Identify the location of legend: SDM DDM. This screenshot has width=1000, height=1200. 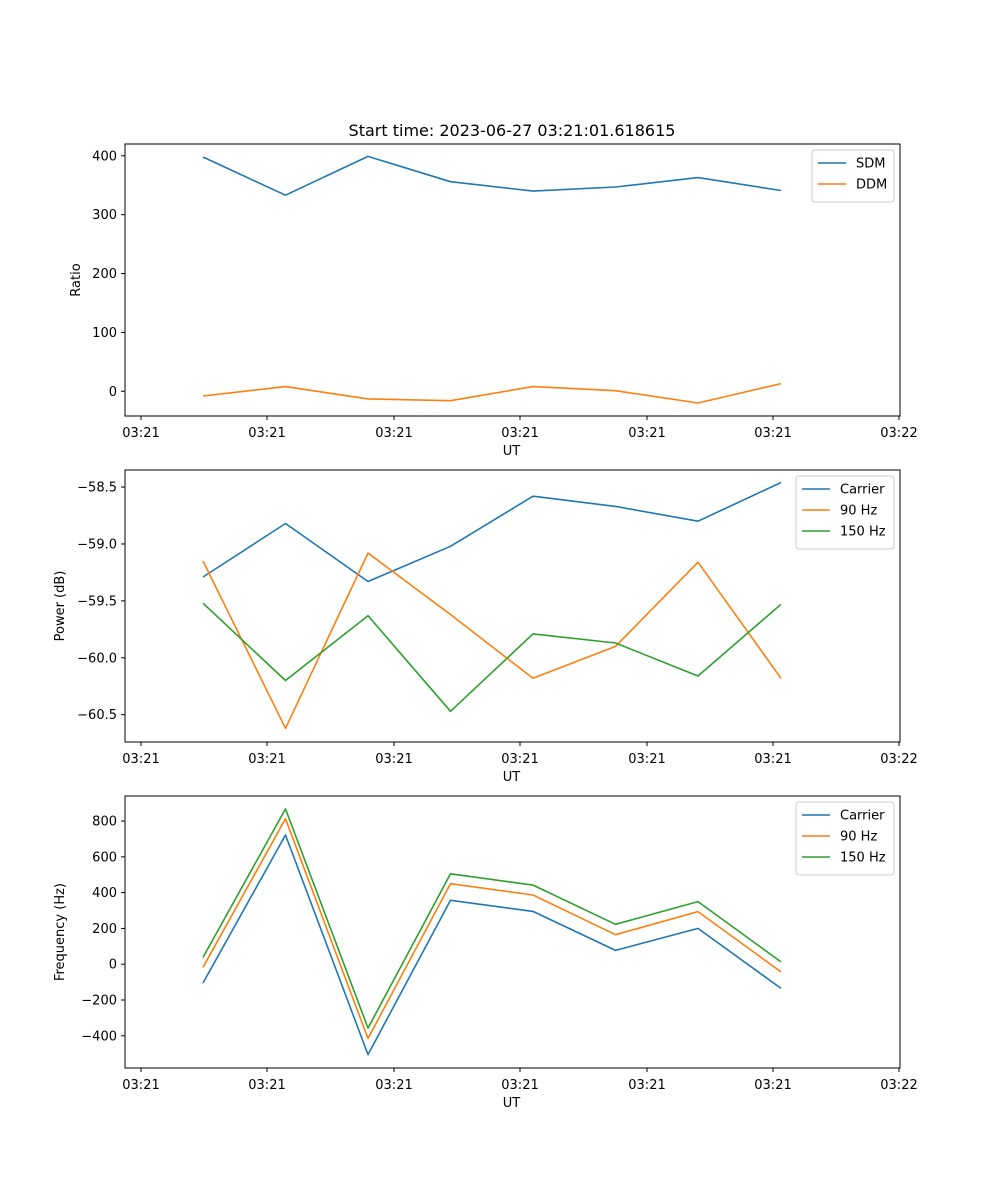
(853, 176).